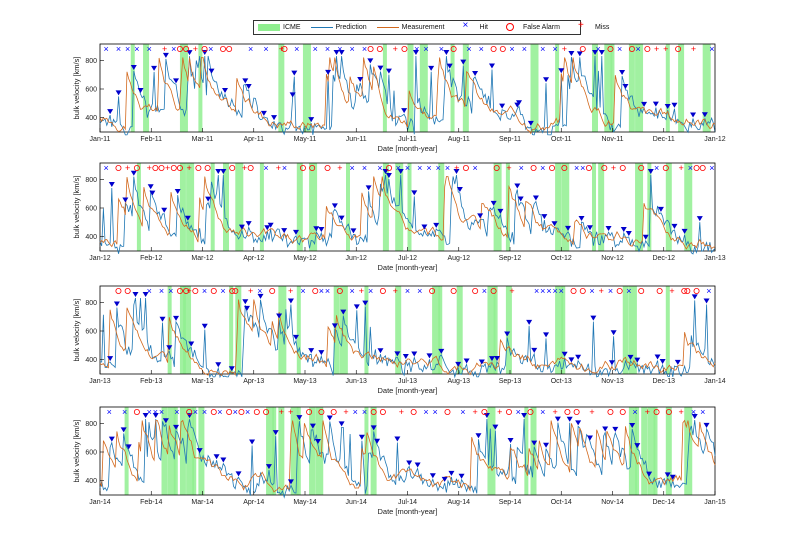 Image resolution: width=789 pixels, height=552 pixels. I want to click on x-tick-label: Aug-11, so click(459, 139).